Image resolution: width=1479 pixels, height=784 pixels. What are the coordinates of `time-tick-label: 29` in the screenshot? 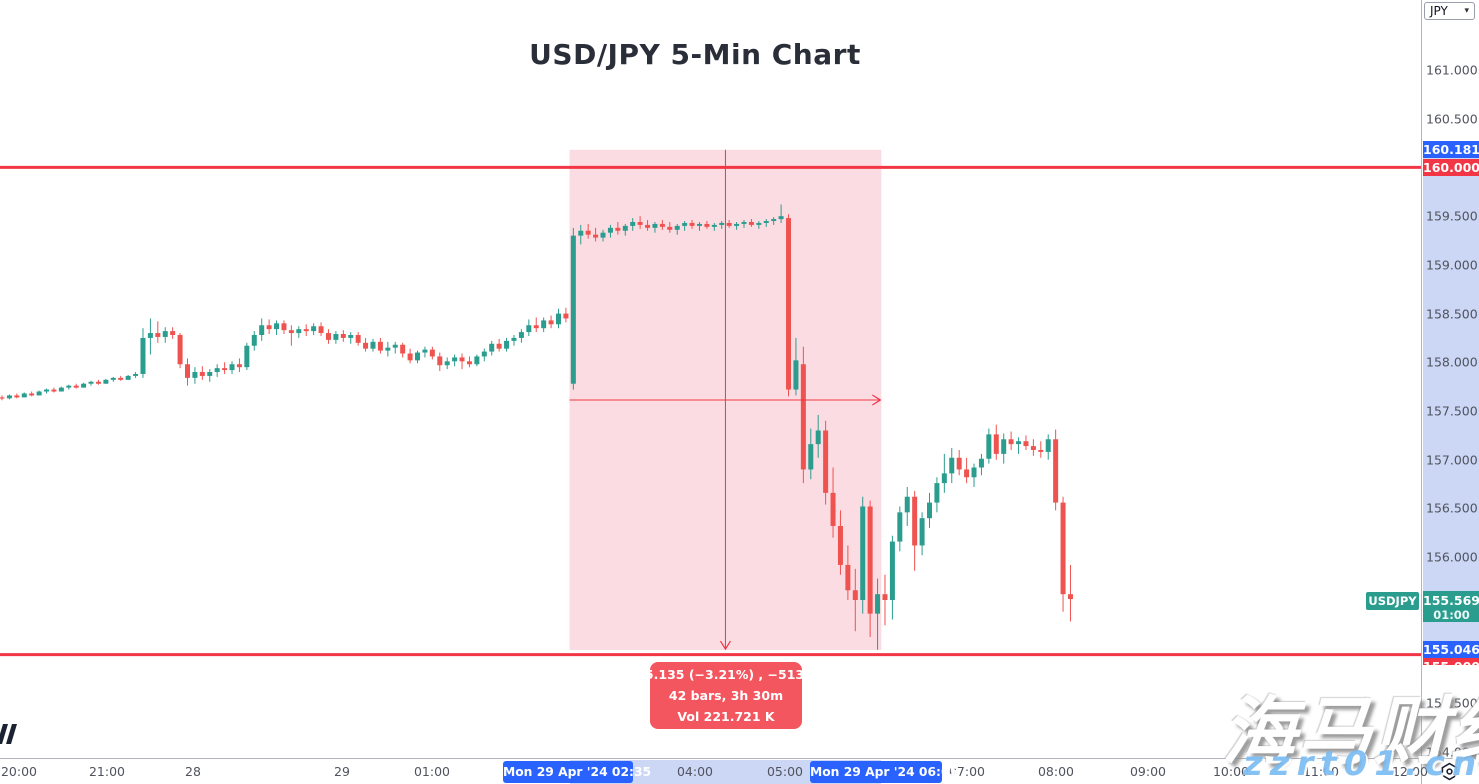 It's located at (342, 771).